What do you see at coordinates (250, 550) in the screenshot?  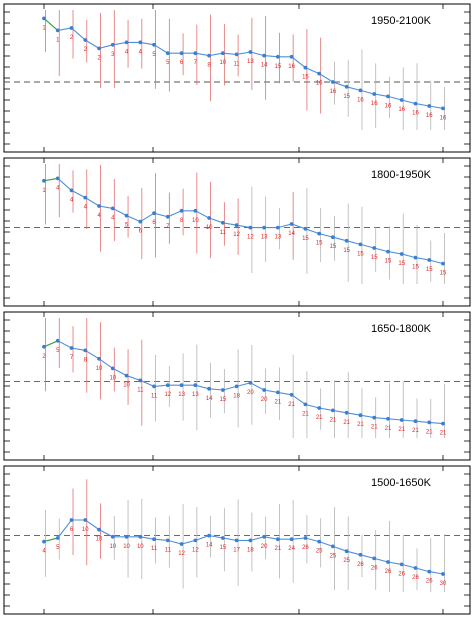 I see `data-label: 18` at bounding box center [250, 550].